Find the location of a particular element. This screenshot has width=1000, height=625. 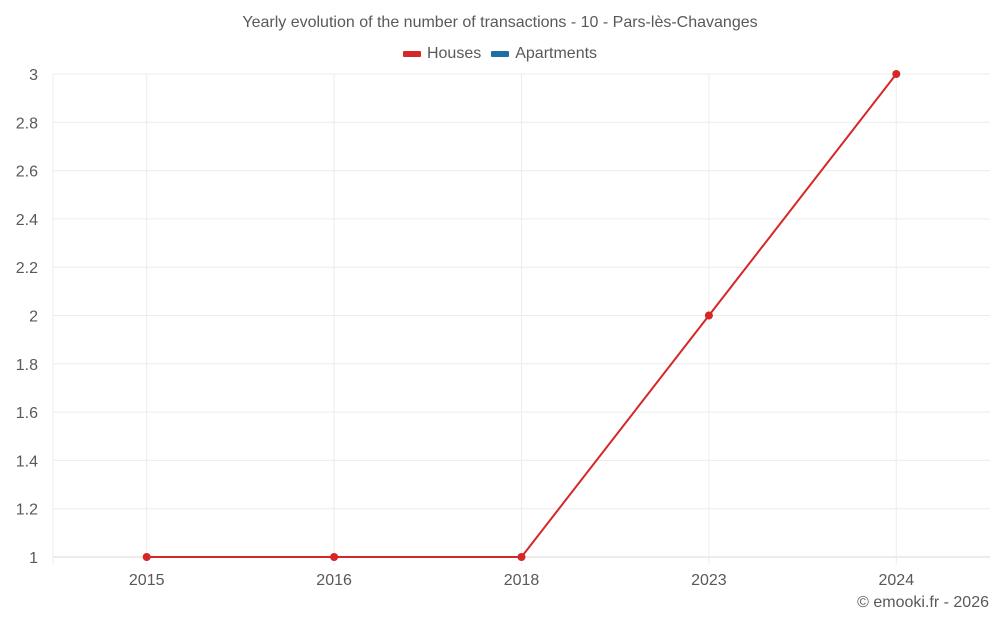

y-tick-label: 1.4 is located at coordinates (27, 461).